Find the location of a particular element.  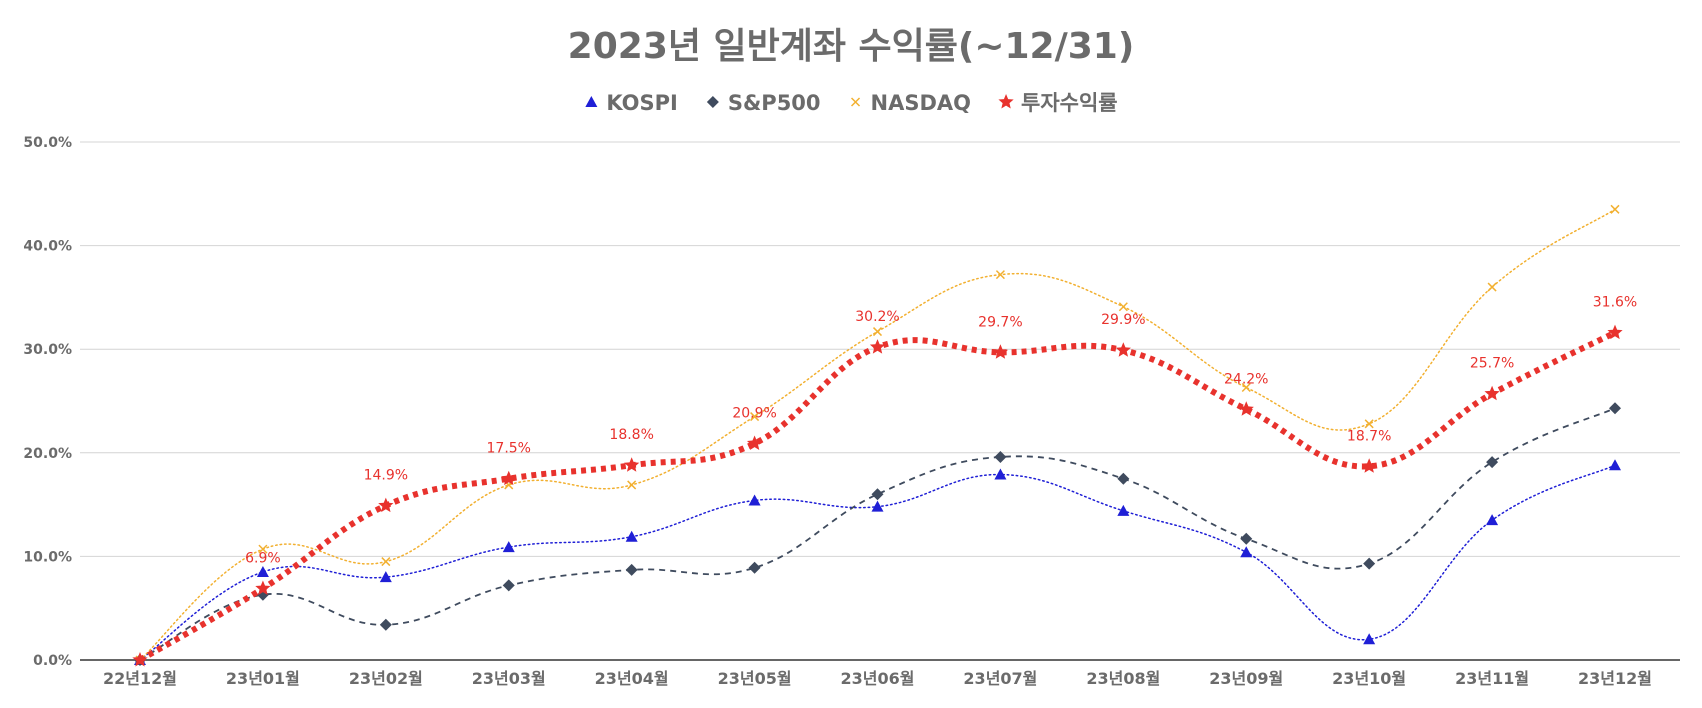

x-tick-label: 23년01월 is located at coordinates (263, 678).